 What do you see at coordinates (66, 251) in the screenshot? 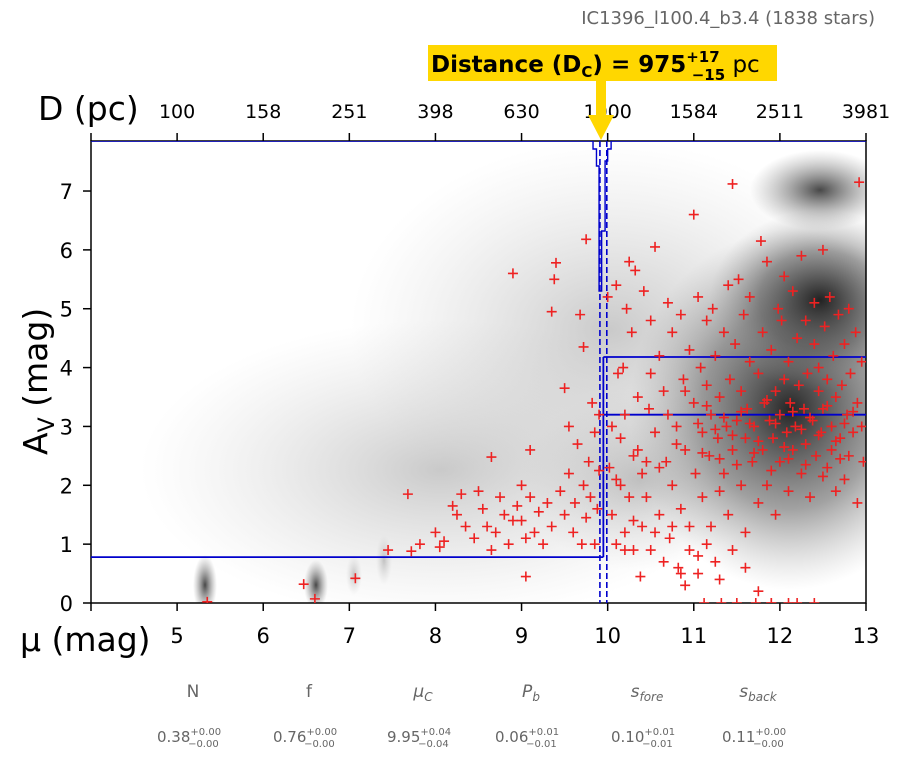
I see `y-tick-label: 6` at bounding box center [66, 251].